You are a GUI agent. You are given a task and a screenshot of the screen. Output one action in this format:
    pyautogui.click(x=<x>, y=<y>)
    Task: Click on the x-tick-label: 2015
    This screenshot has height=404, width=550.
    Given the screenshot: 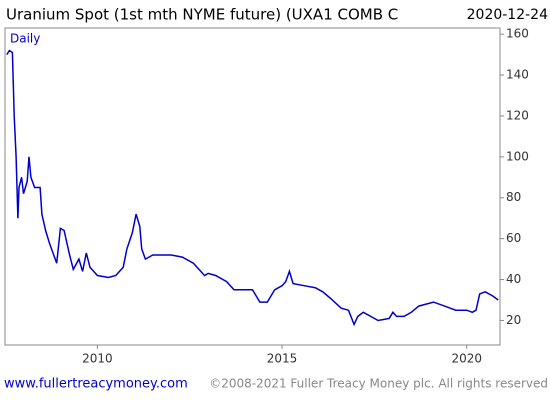 What is the action you would take?
    pyautogui.click(x=282, y=359)
    